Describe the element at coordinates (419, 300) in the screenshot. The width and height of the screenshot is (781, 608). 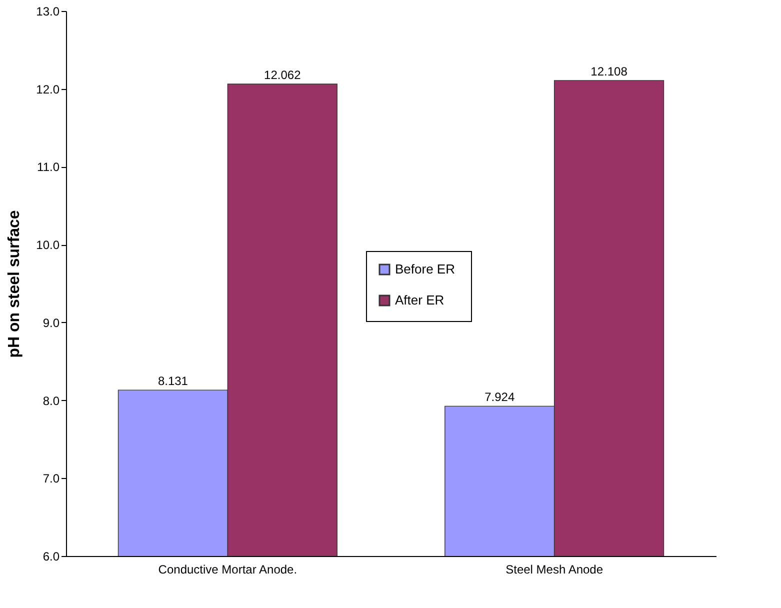
I see `legend-label: After ER` at that location.